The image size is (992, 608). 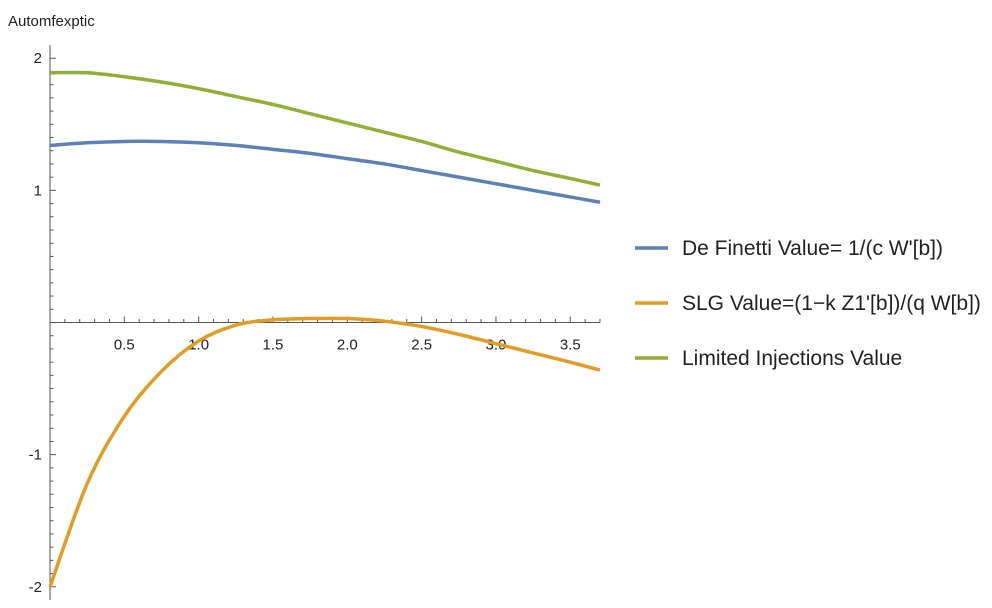 What do you see at coordinates (124, 345) in the screenshot?
I see `x-tick-label: 0.5` at bounding box center [124, 345].